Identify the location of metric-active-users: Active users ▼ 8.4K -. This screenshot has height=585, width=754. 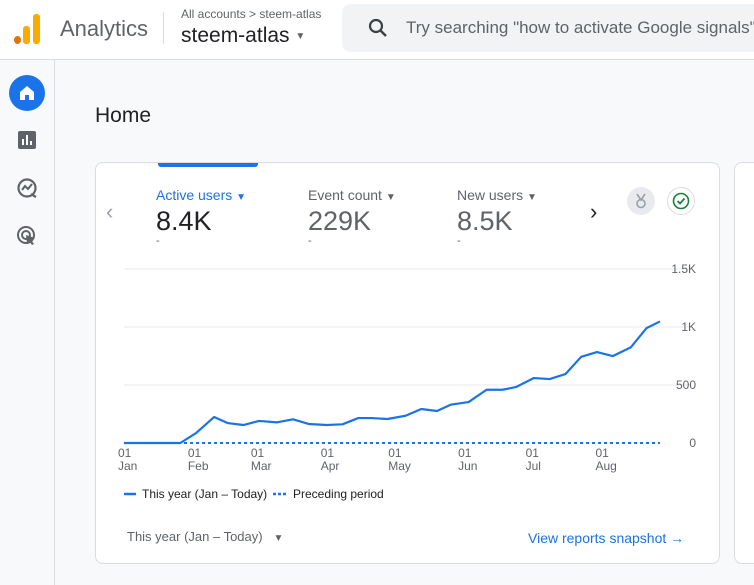
(201, 217).